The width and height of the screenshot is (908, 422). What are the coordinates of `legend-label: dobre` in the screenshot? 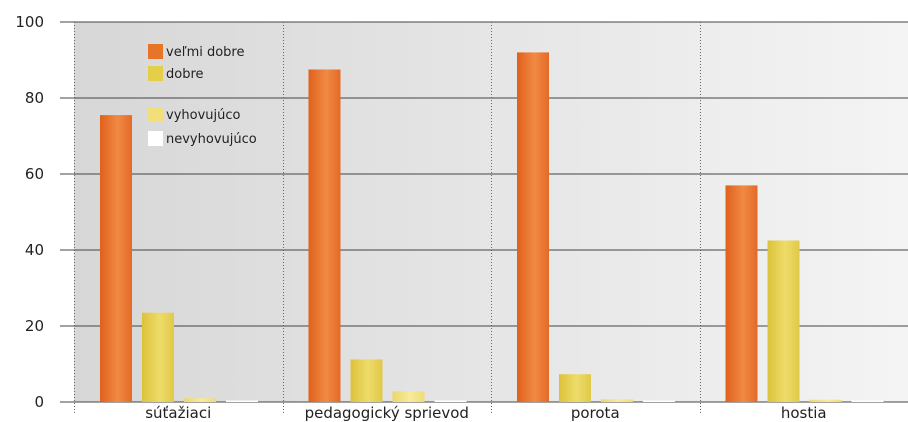 It's located at (185, 74).